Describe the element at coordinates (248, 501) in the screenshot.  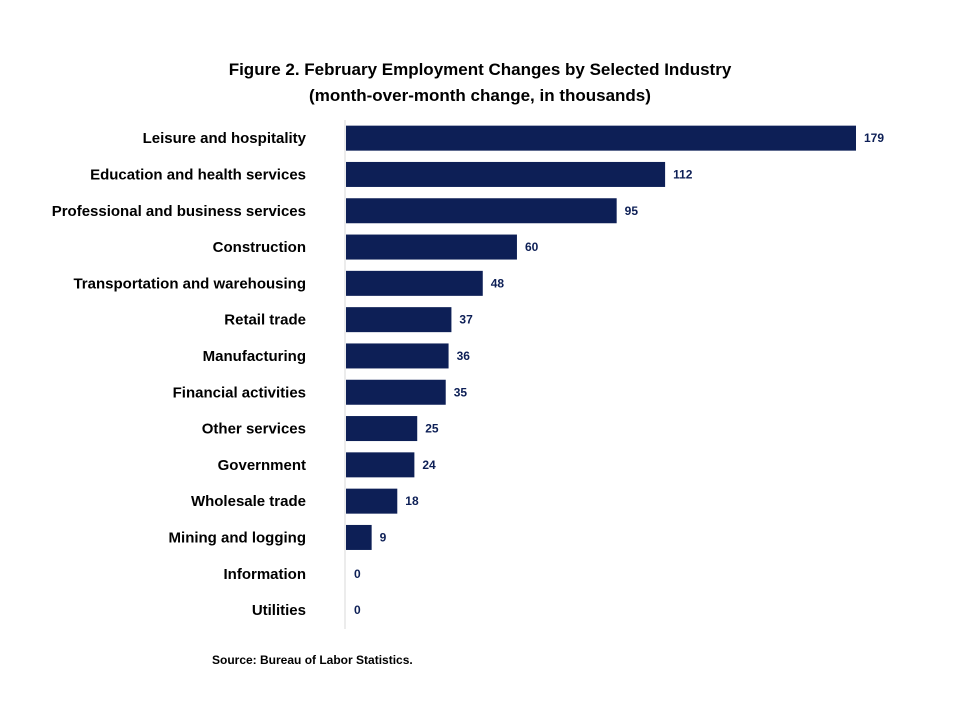
I see `category-label: Wholesale trade` at that location.